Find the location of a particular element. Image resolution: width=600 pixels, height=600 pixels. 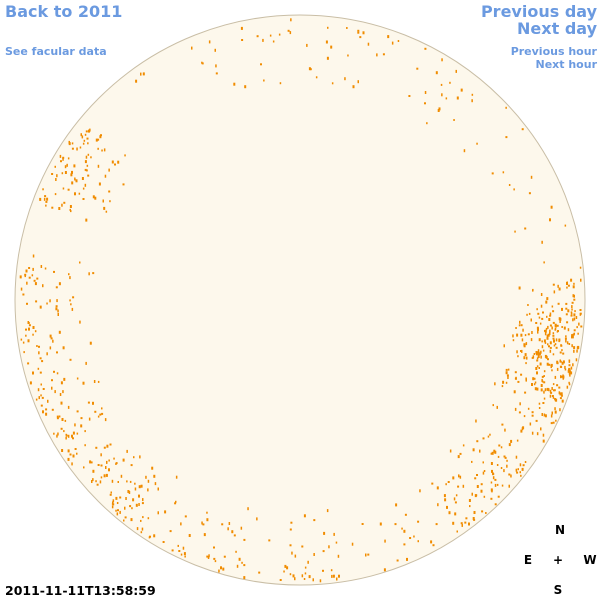

facular-link: See facular data is located at coordinates (56, 51).